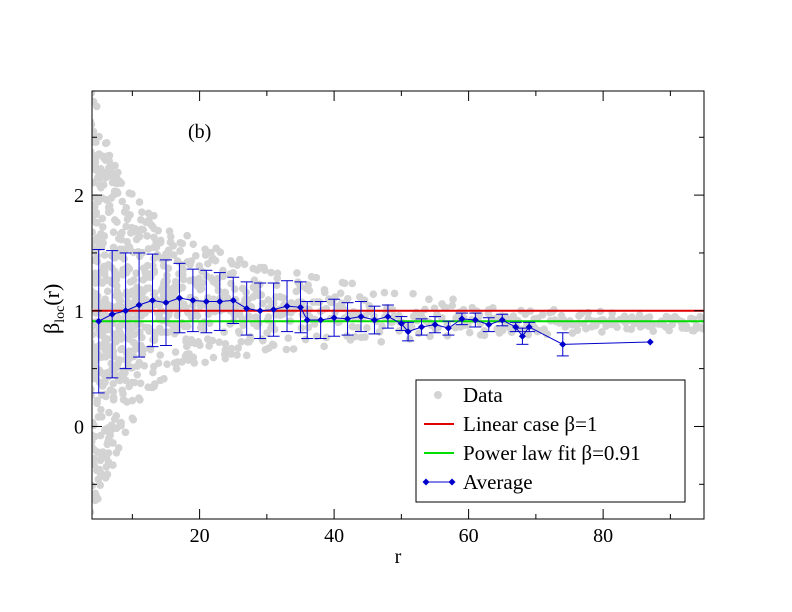 This screenshot has width=792, height=612. What do you see at coordinates (60, 314) in the screenshot?
I see `y-axis-label-subscript: loc` at bounding box center [60, 314].